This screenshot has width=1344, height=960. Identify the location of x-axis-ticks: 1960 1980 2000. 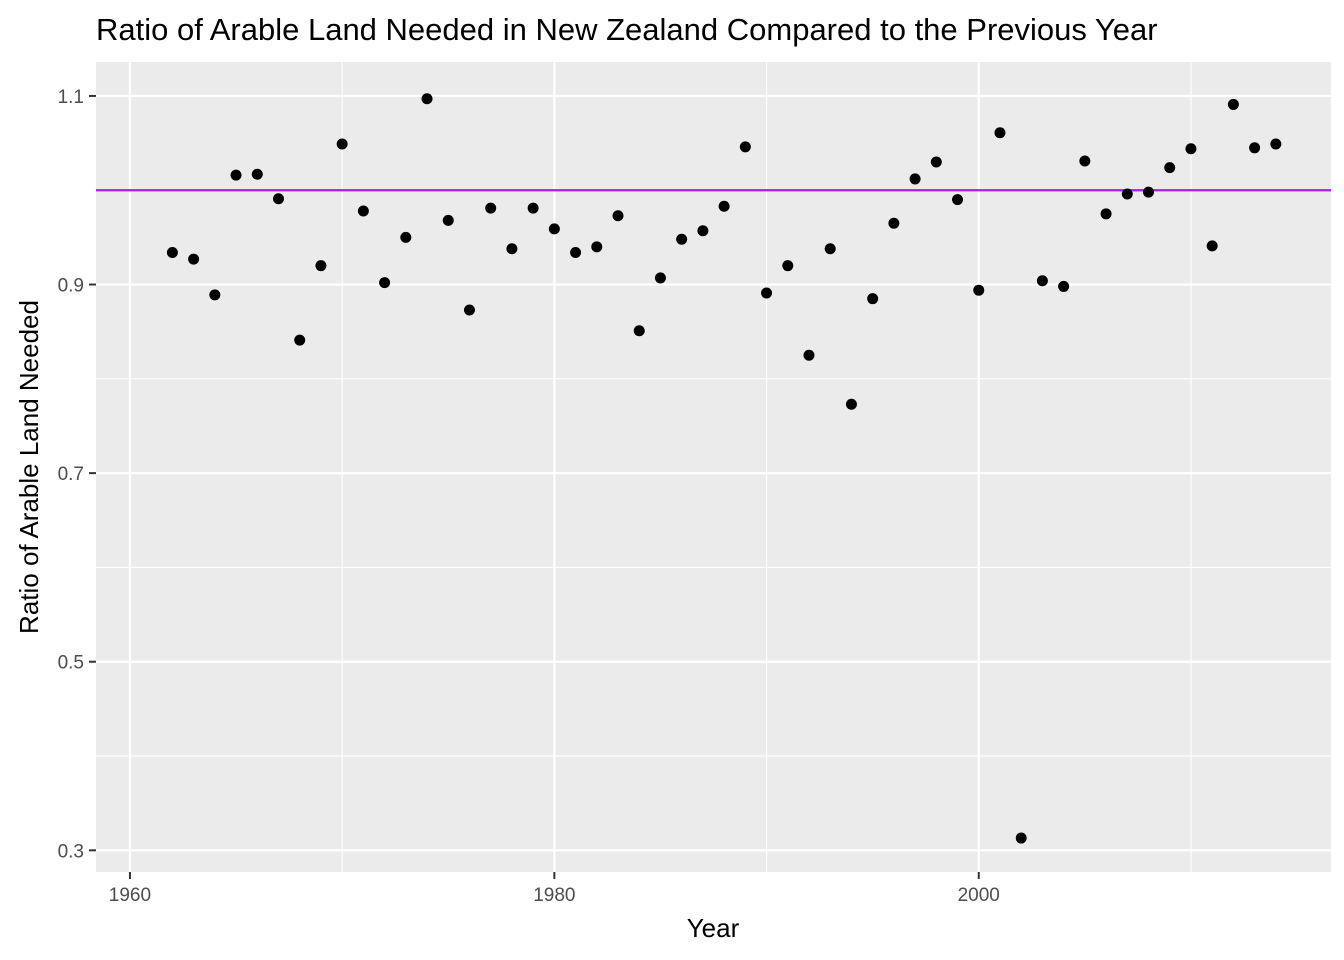
(554, 889).